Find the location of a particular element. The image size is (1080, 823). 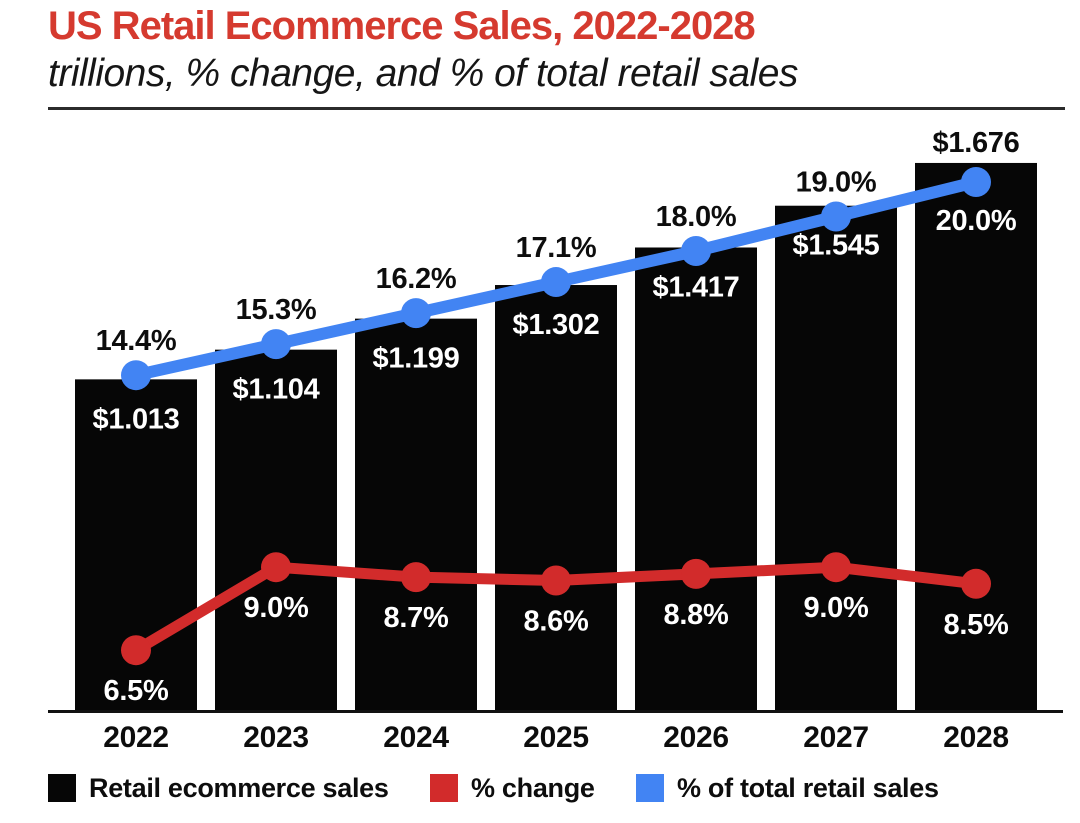

legend-item-pct-of-total-retail-sales: % of total retail sales is located at coordinates (787, 788).